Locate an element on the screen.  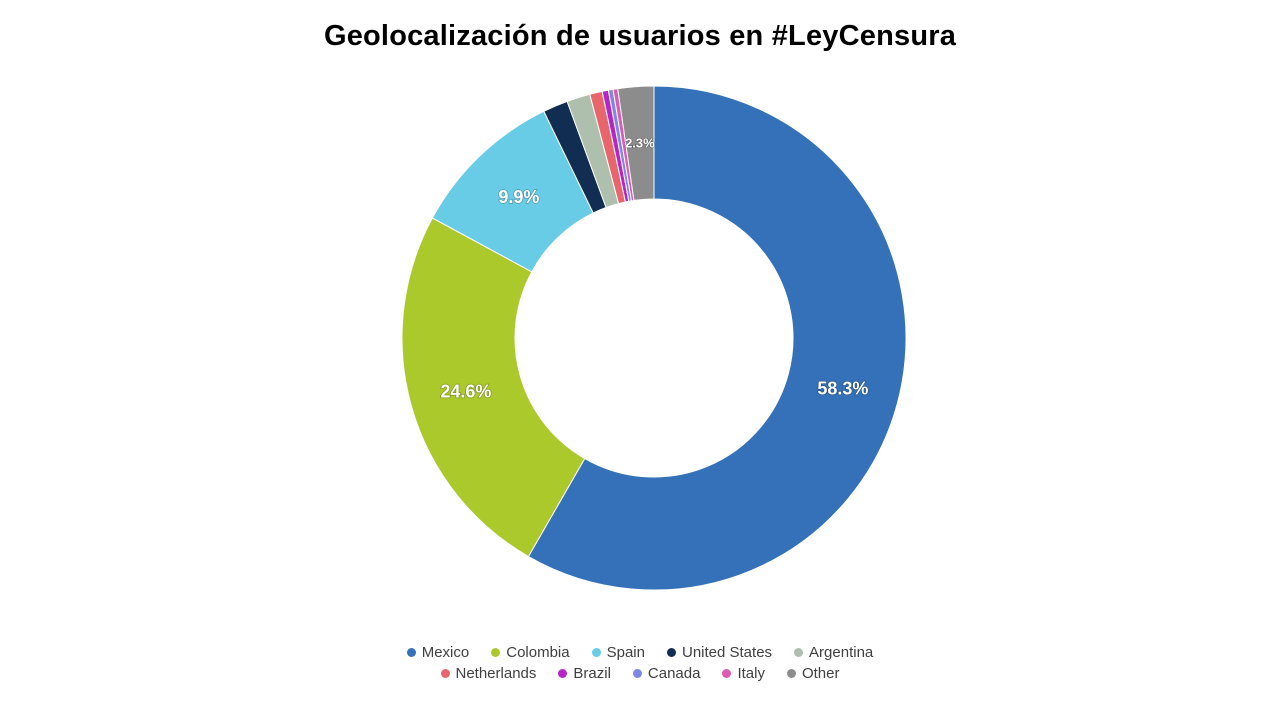
legend-item-colombia: Colombia is located at coordinates (530, 652).